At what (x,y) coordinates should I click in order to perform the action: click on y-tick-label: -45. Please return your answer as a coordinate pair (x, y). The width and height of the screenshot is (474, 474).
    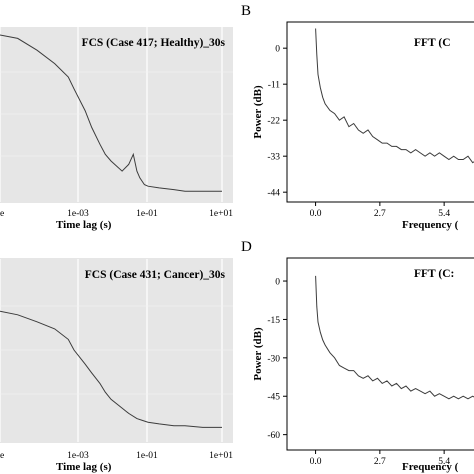
    Looking at the image, I should click on (273, 398).